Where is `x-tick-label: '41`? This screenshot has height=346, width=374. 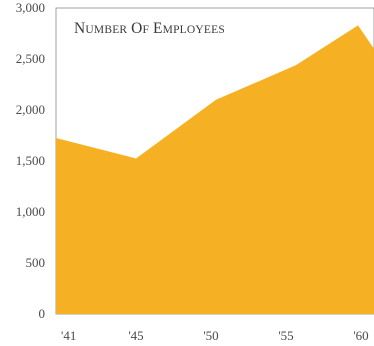 x-tick-label: '41 is located at coordinates (68, 335).